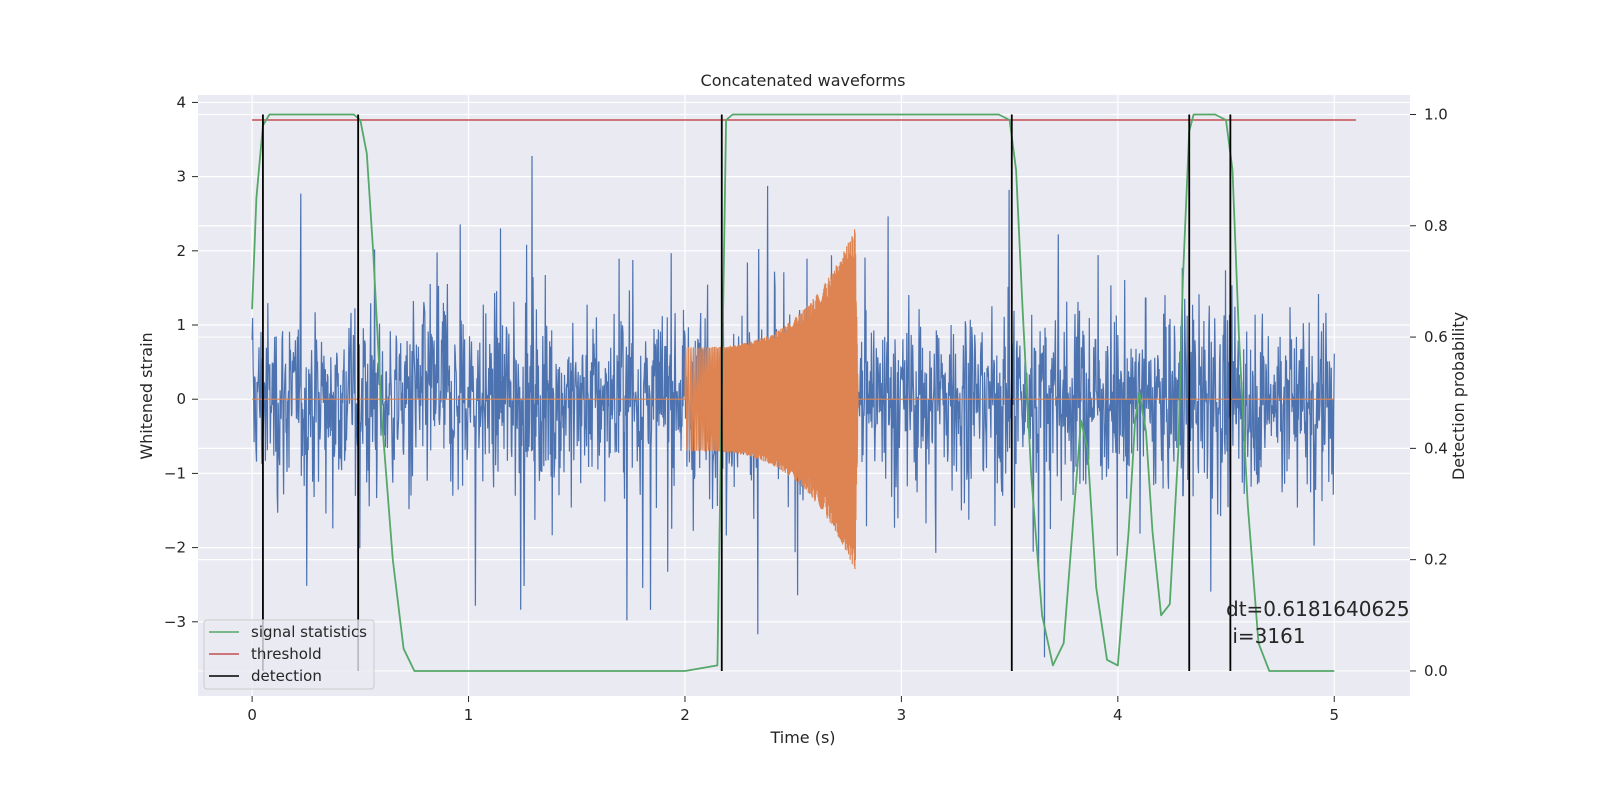  Describe the element at coordinates (802, 737) in the screenshot. I see `x-axis-label: Time (s)` at that location.